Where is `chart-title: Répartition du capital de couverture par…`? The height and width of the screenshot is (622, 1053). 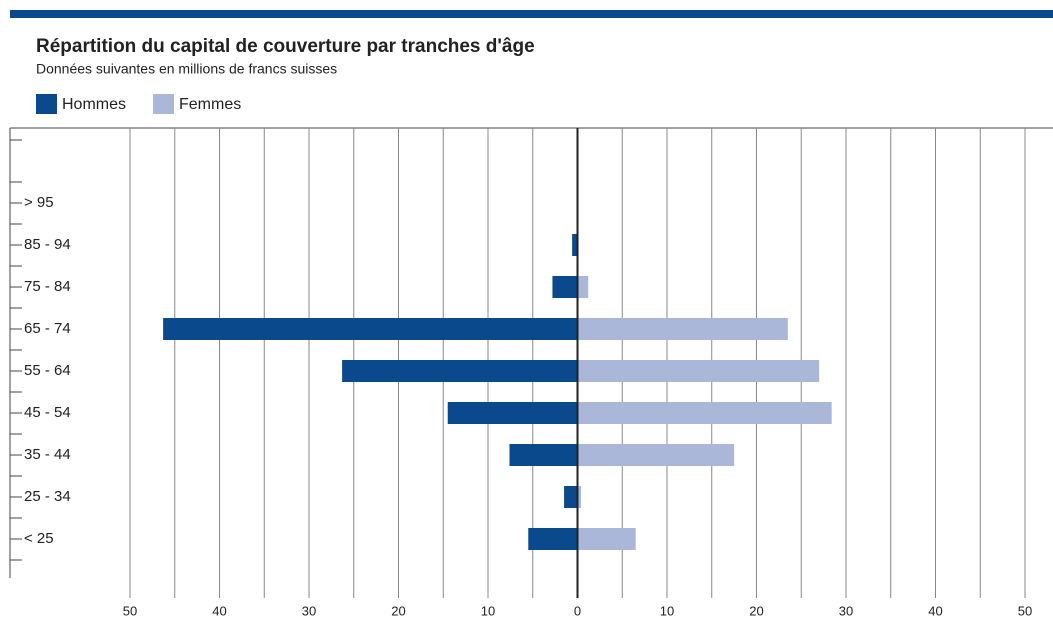 chart-title: Répartition du capital de couverture par… is located at coordinates (285, 46).